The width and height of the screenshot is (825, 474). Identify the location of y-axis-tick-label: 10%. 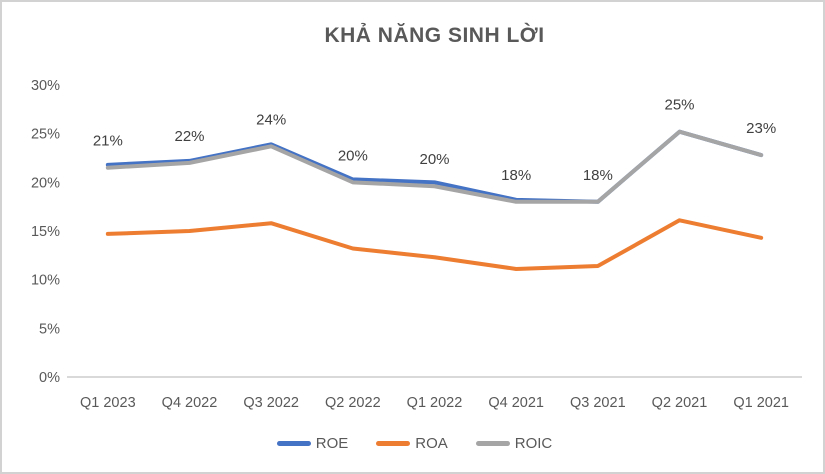
(45, 281).